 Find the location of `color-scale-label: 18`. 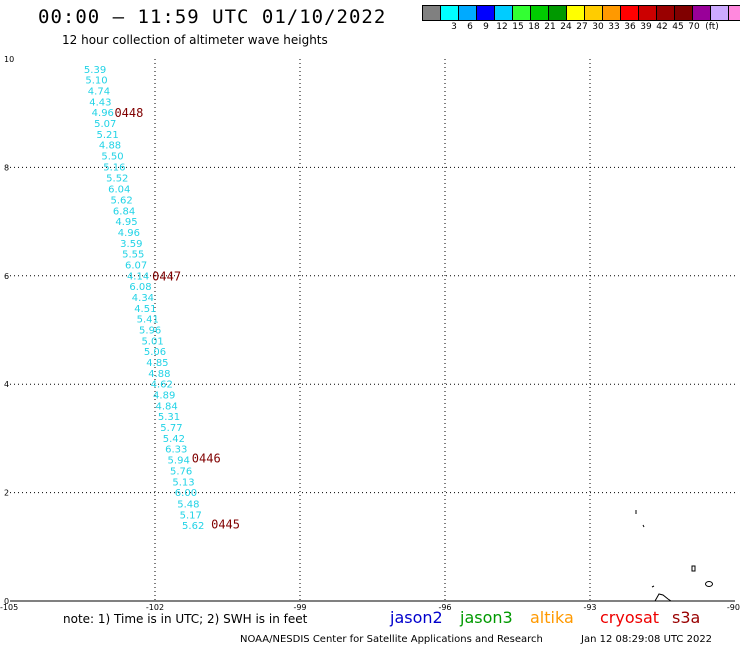

color-scale-label: 18 is located at coordinates (534, 27).